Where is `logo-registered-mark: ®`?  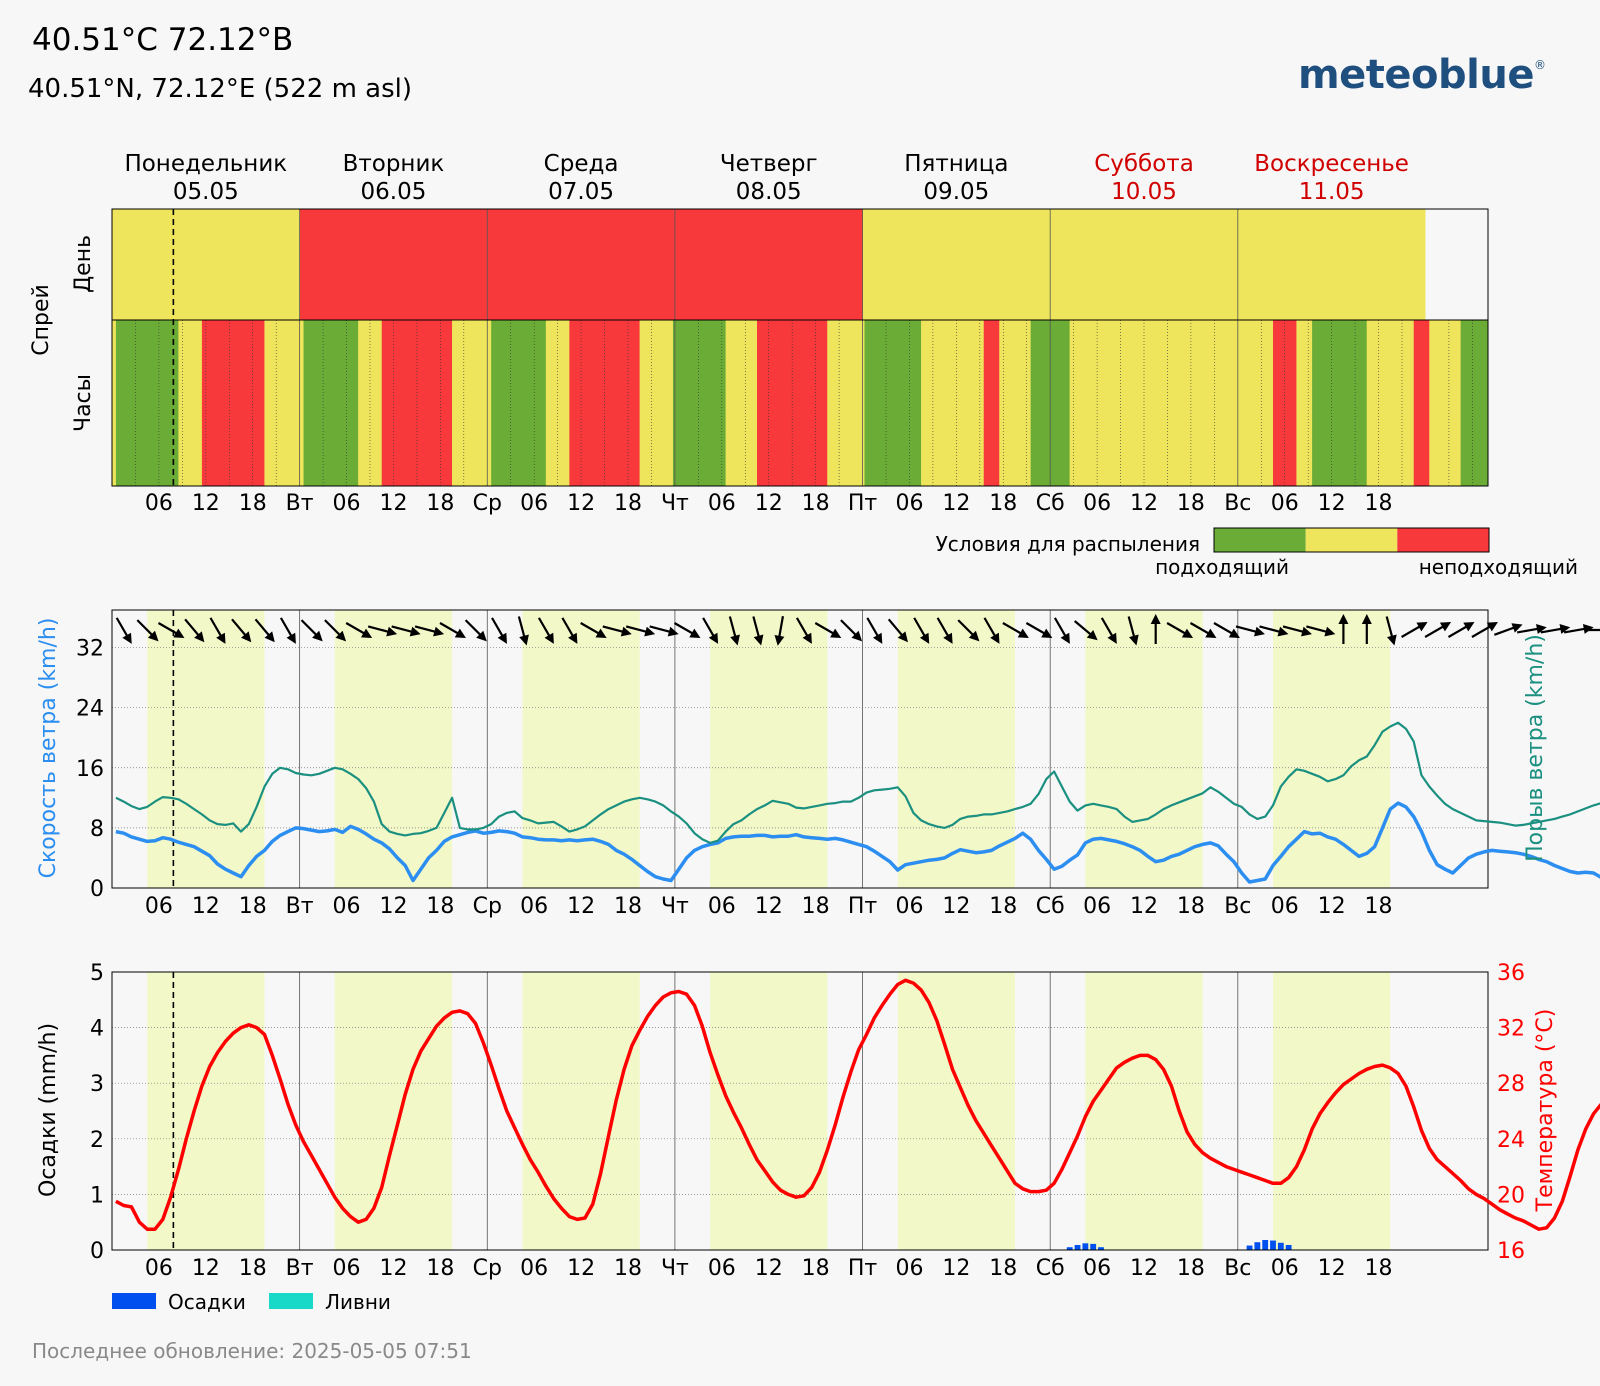 logo-registered-mark: ® is located at coordinates (1540, 65).